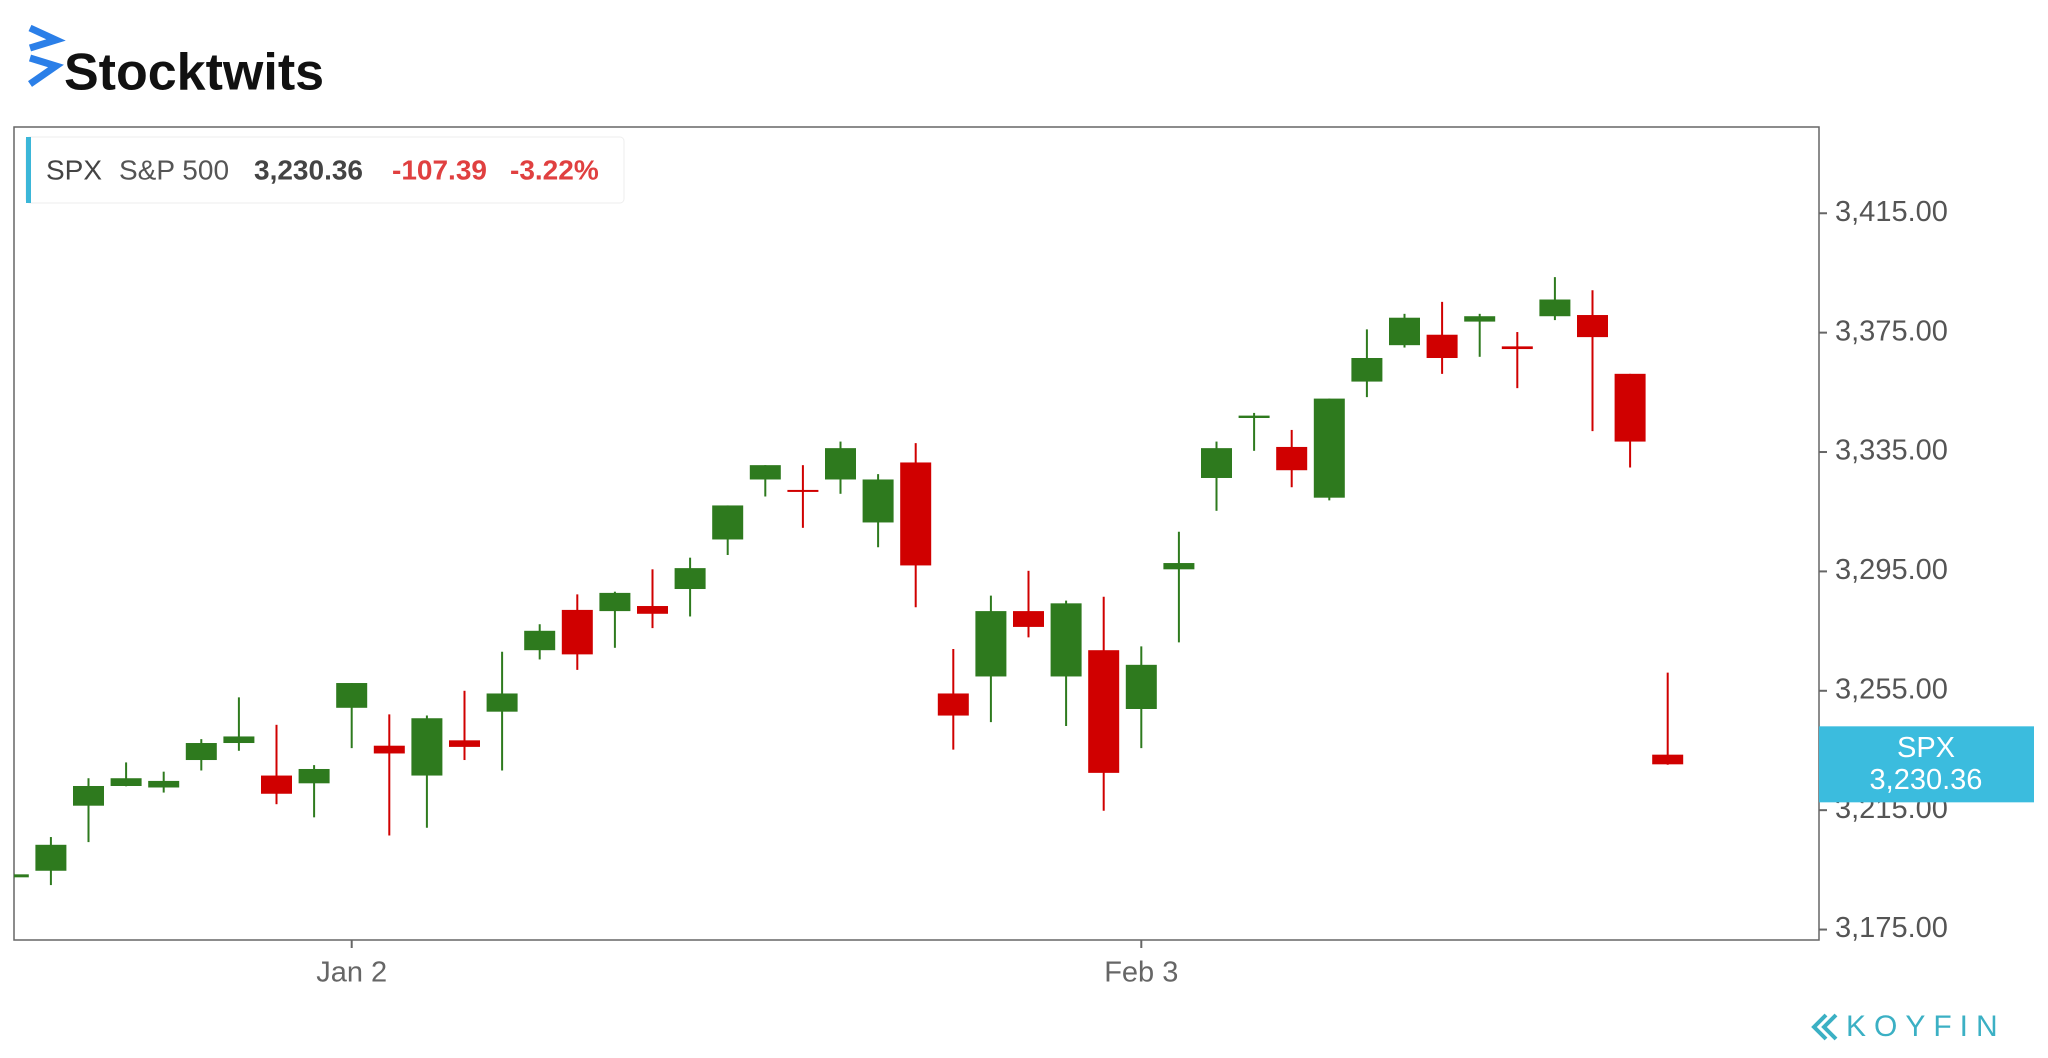 Image resolution: width=2048 pixels, height=1058 pixels. I want to click on price-tag, so click(1926, 764).